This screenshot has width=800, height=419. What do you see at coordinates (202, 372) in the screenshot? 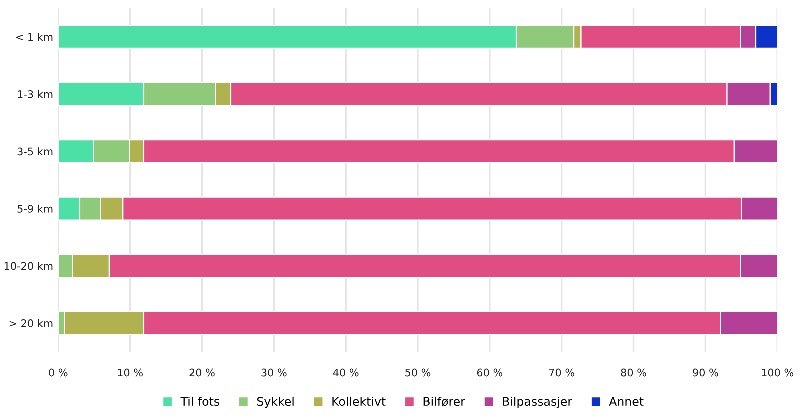
I see `x-tick-label: 20 %` at bounding box center [202, 372].